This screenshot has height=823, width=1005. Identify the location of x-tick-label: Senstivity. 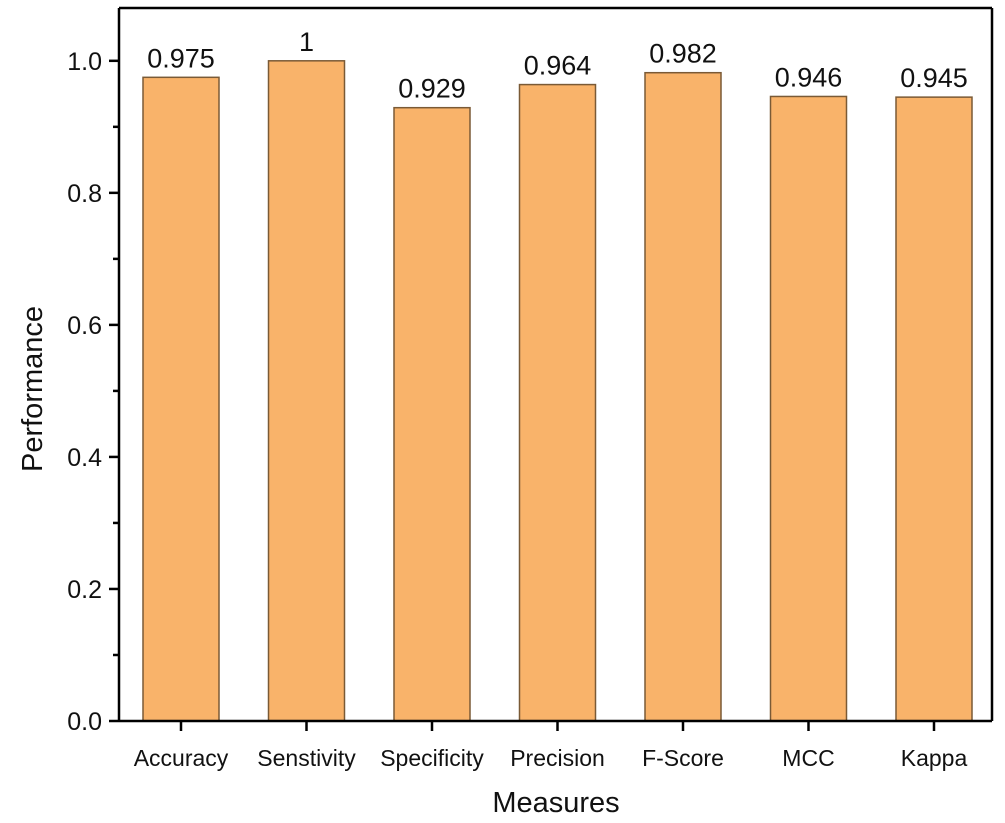
(306, 758).